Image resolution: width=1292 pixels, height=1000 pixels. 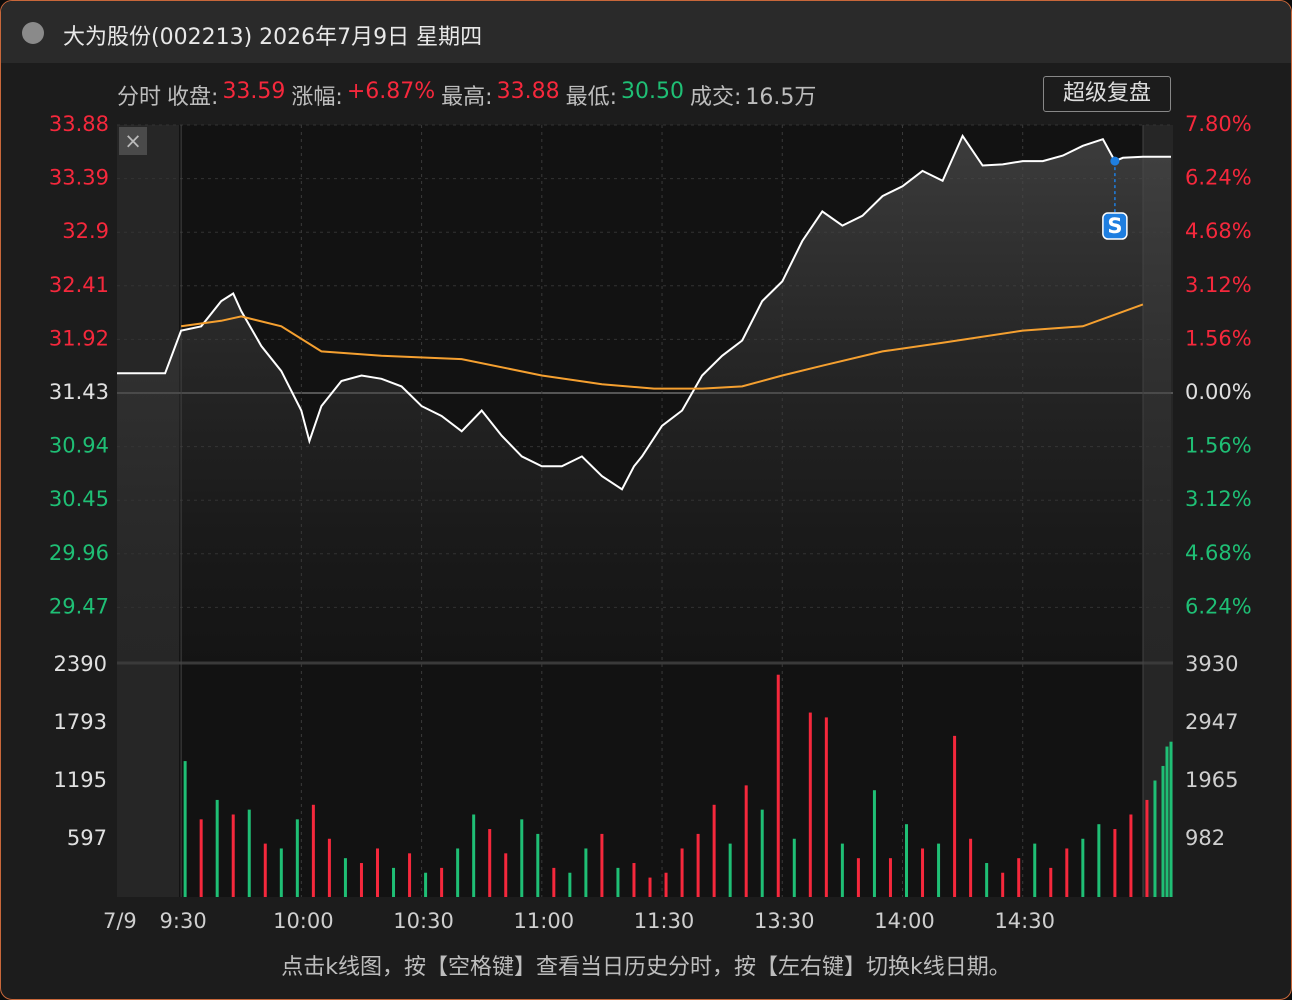 I want to click on signal-badge, so click(x=1115, y=226).